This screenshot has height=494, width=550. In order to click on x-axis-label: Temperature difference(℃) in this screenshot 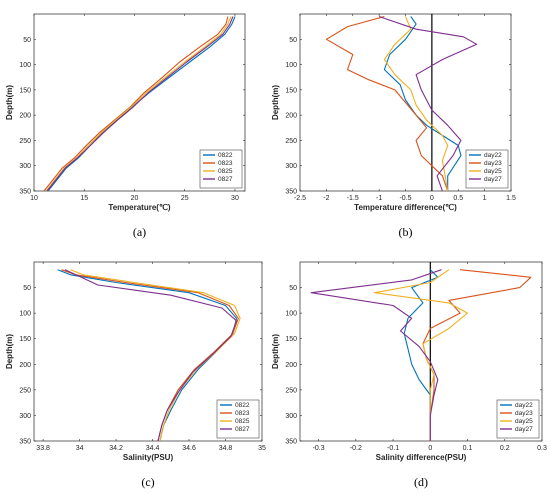, I will do `click(405, 207)`.